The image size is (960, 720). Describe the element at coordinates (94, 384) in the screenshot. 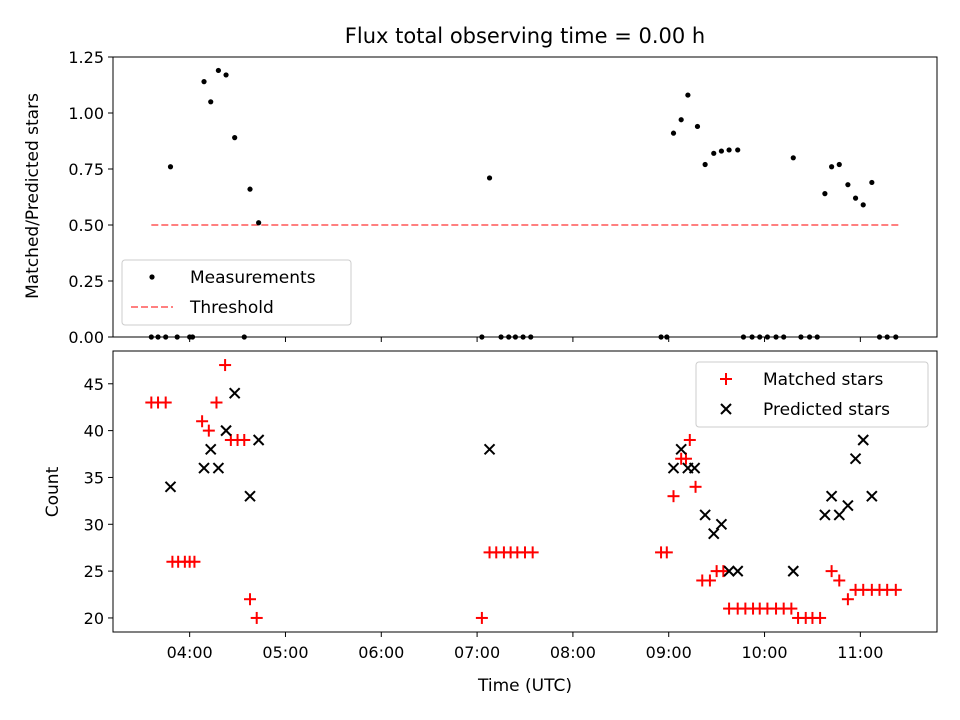

I see `y-tick-label: 45` at that location.